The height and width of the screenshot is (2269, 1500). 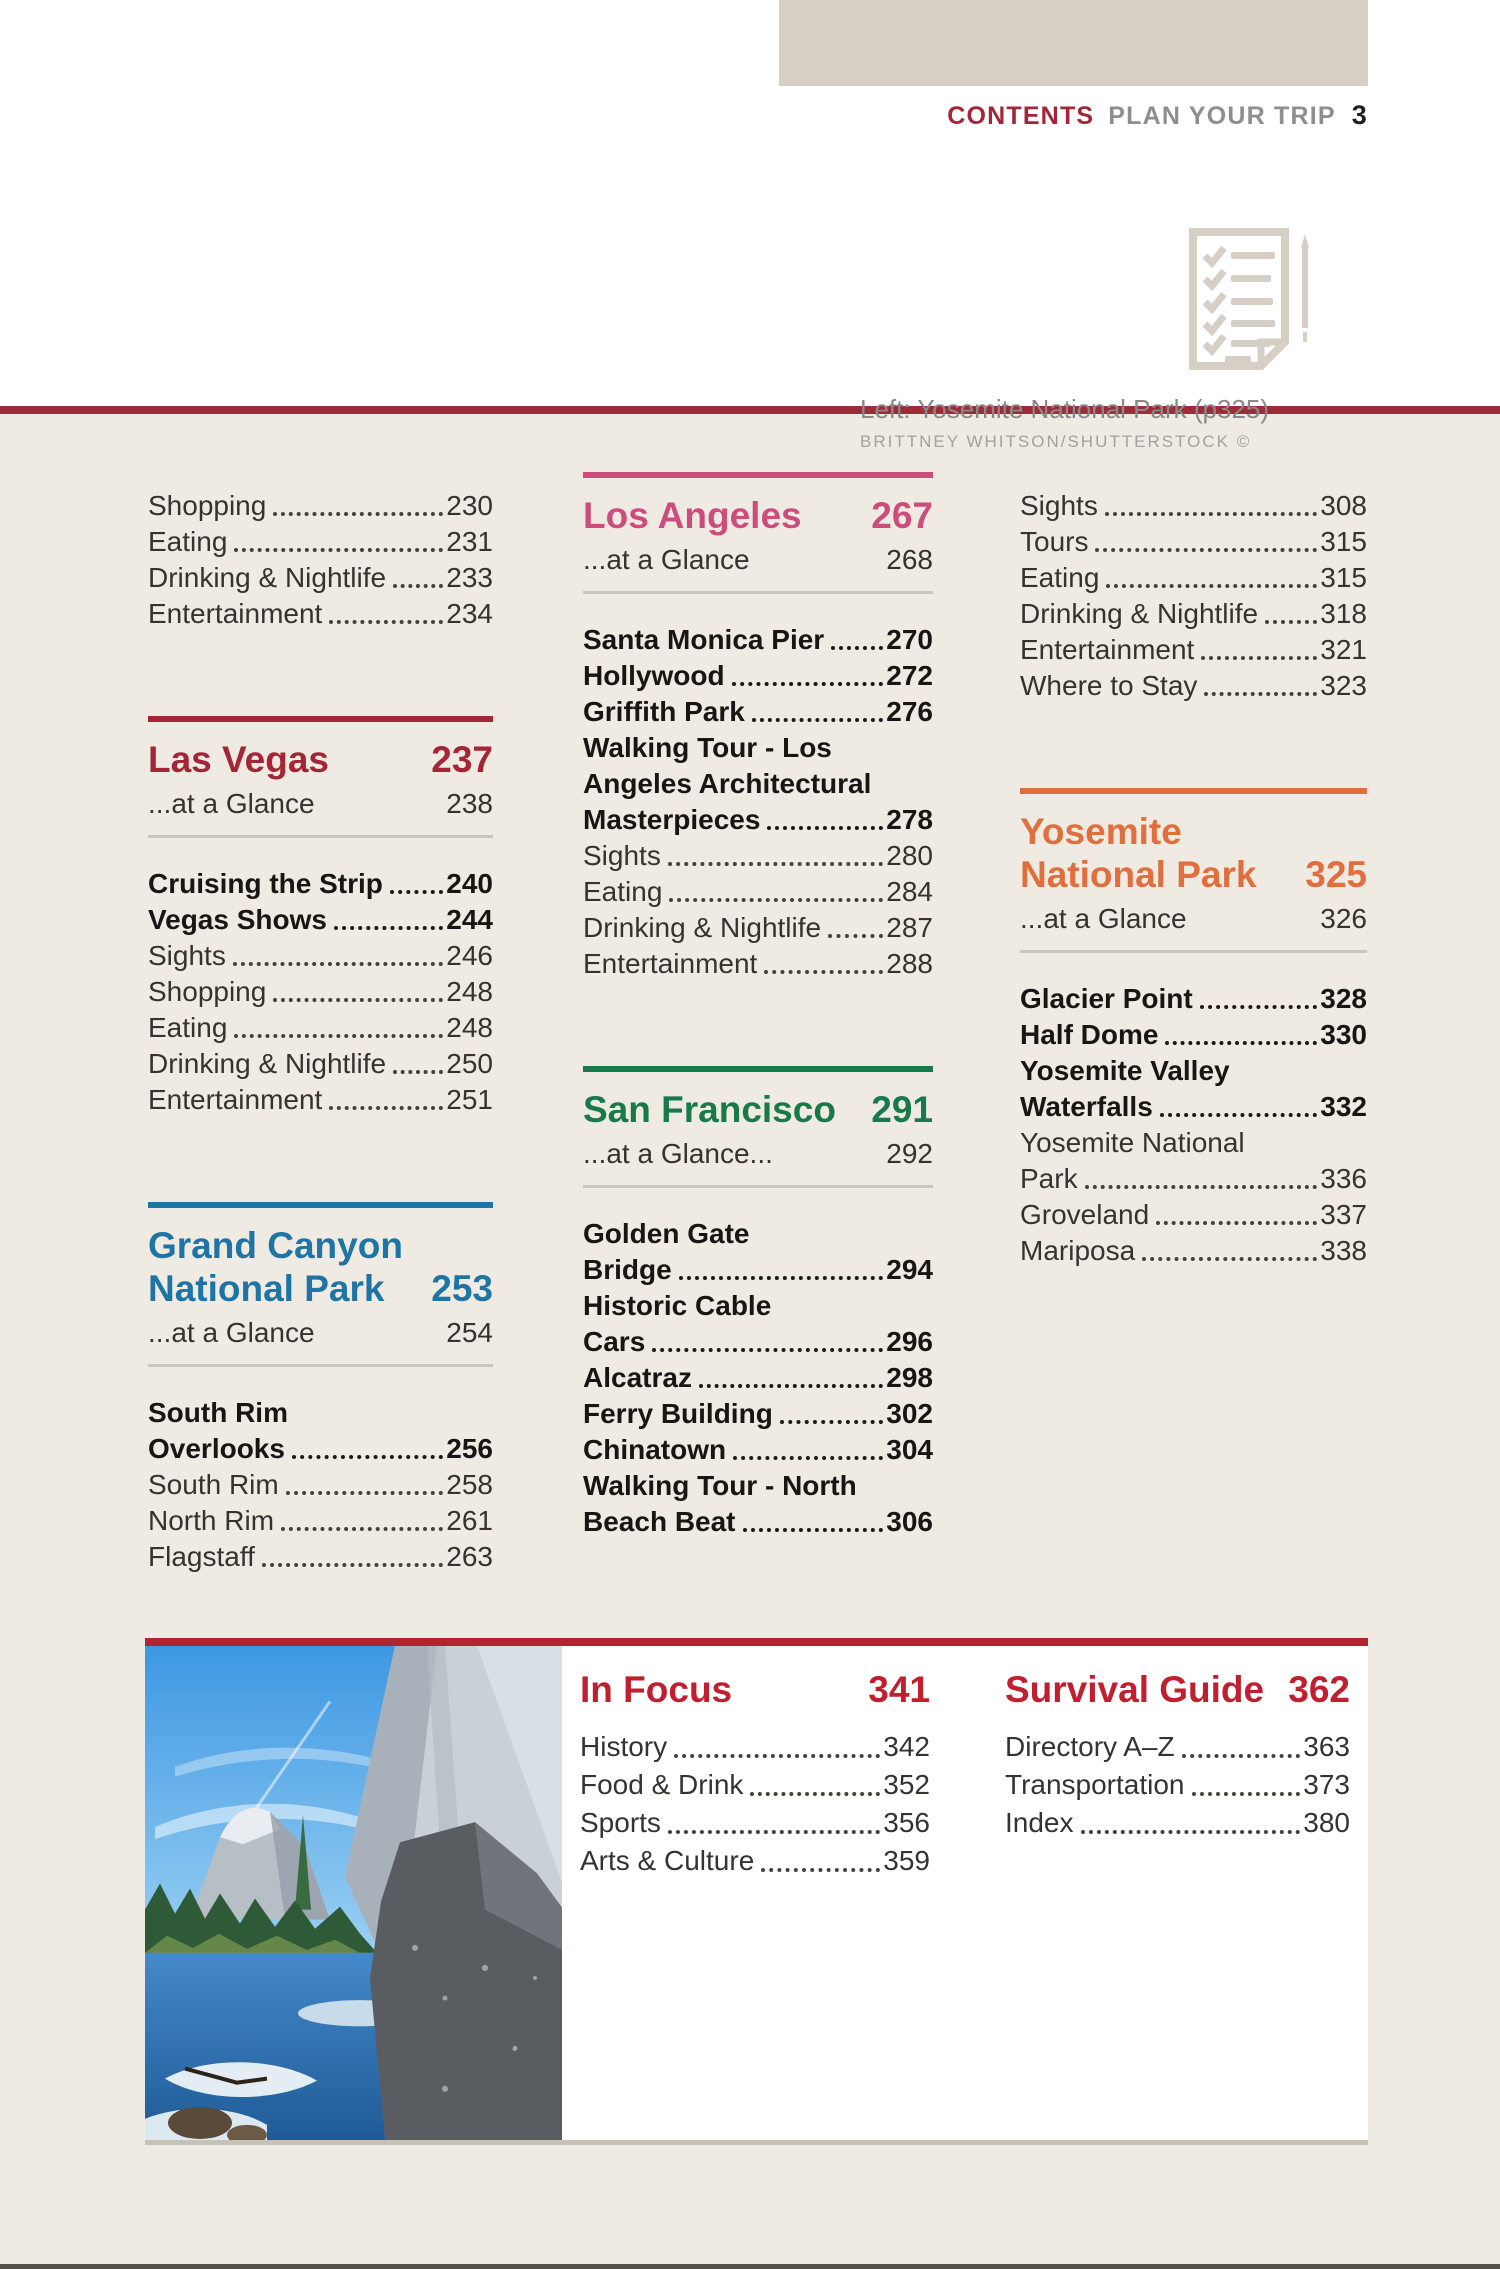 What do you see at coordinates (207, 505) in the screenshot?
I see `toc-entry-label: Shopping` at bounding box center [207, 505].